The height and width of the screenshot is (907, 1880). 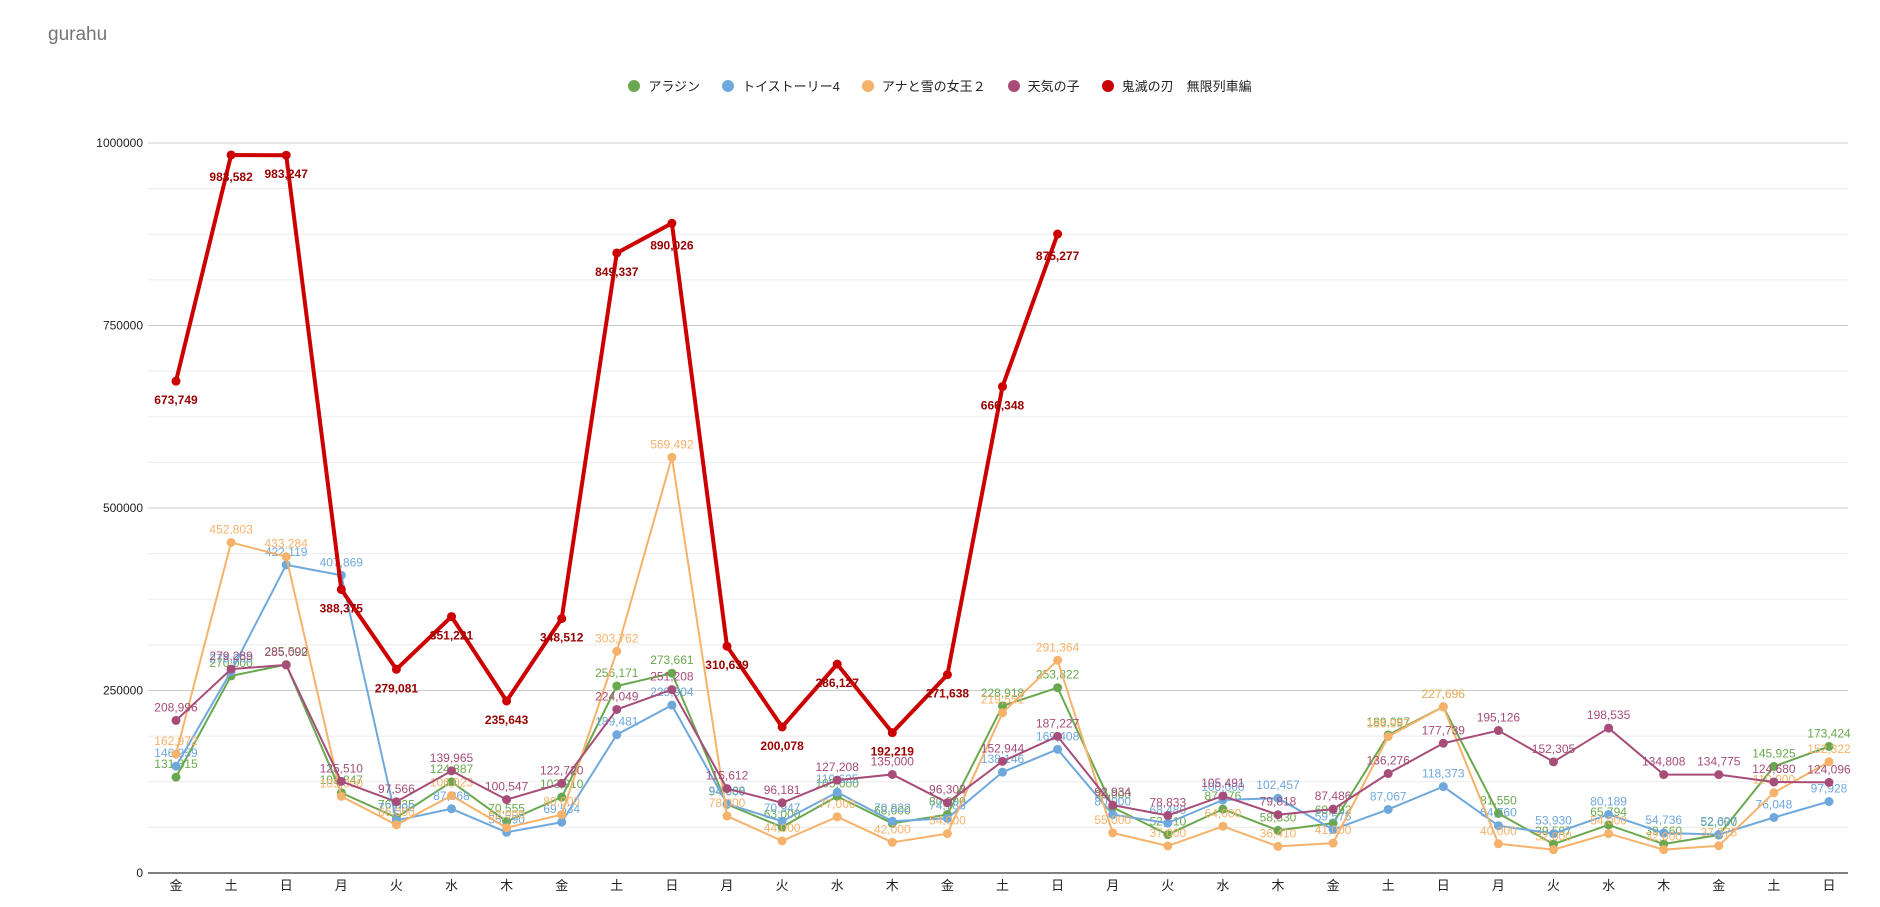 What do you see at coordinates (672, 245) in the screenshot?
I see `data-label: 890,026` at bounding box center [672, 245].